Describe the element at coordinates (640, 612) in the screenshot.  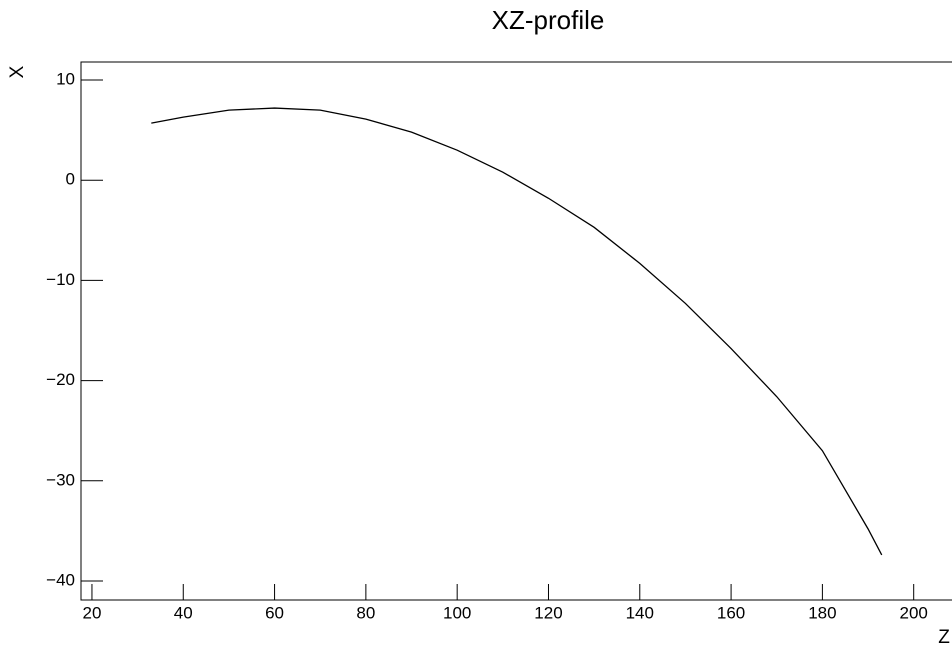
I see `x-tick-label: 140` at that location.